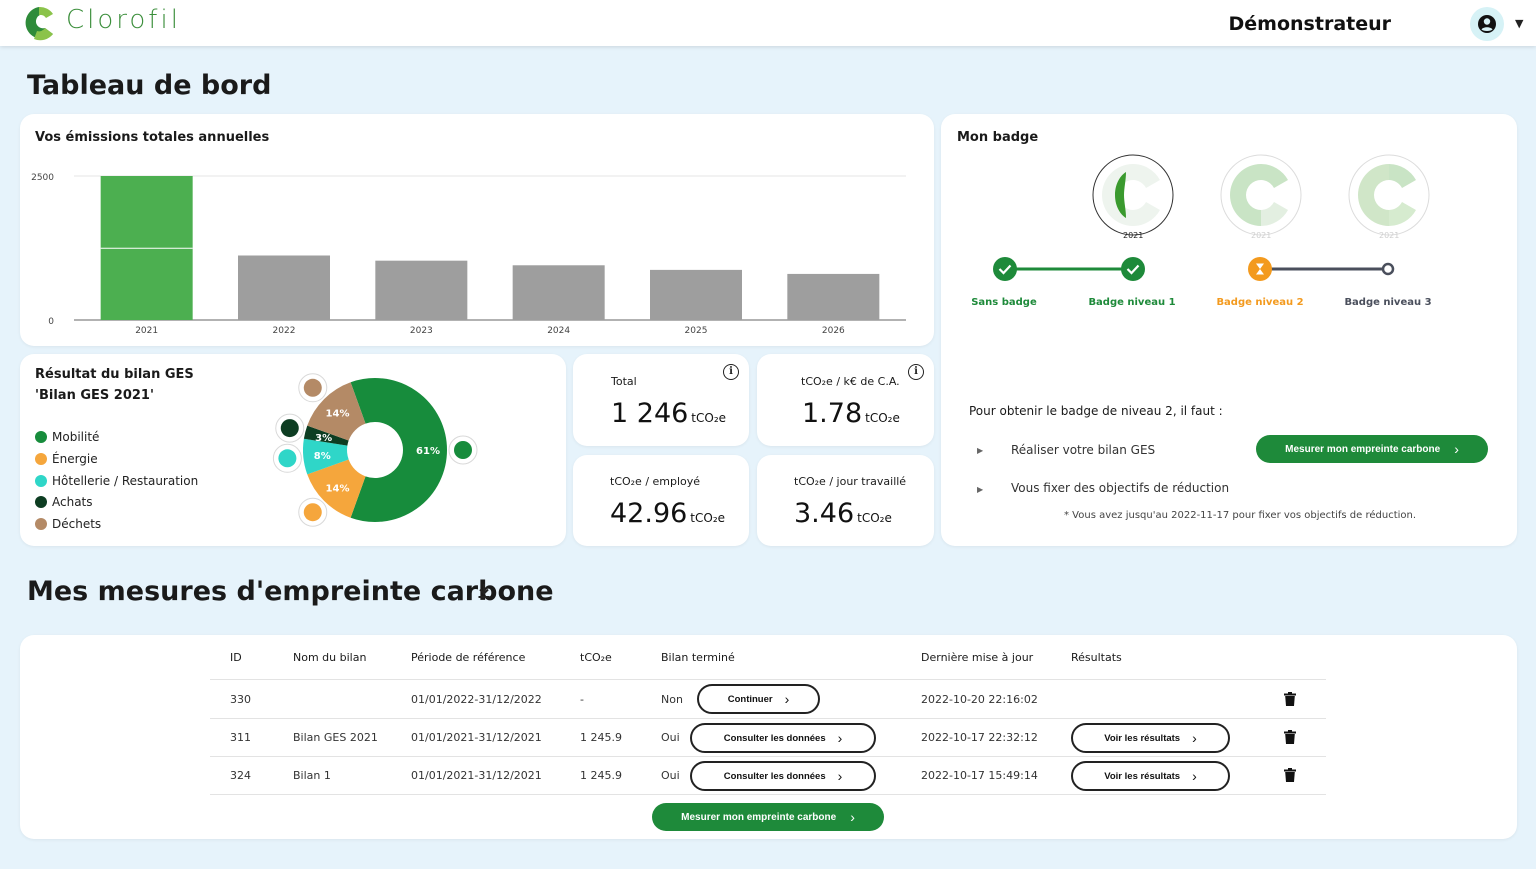  Describe the element at coordinates (75, 459) in the screenshot. I see `legend-label: Énergie` at that location.